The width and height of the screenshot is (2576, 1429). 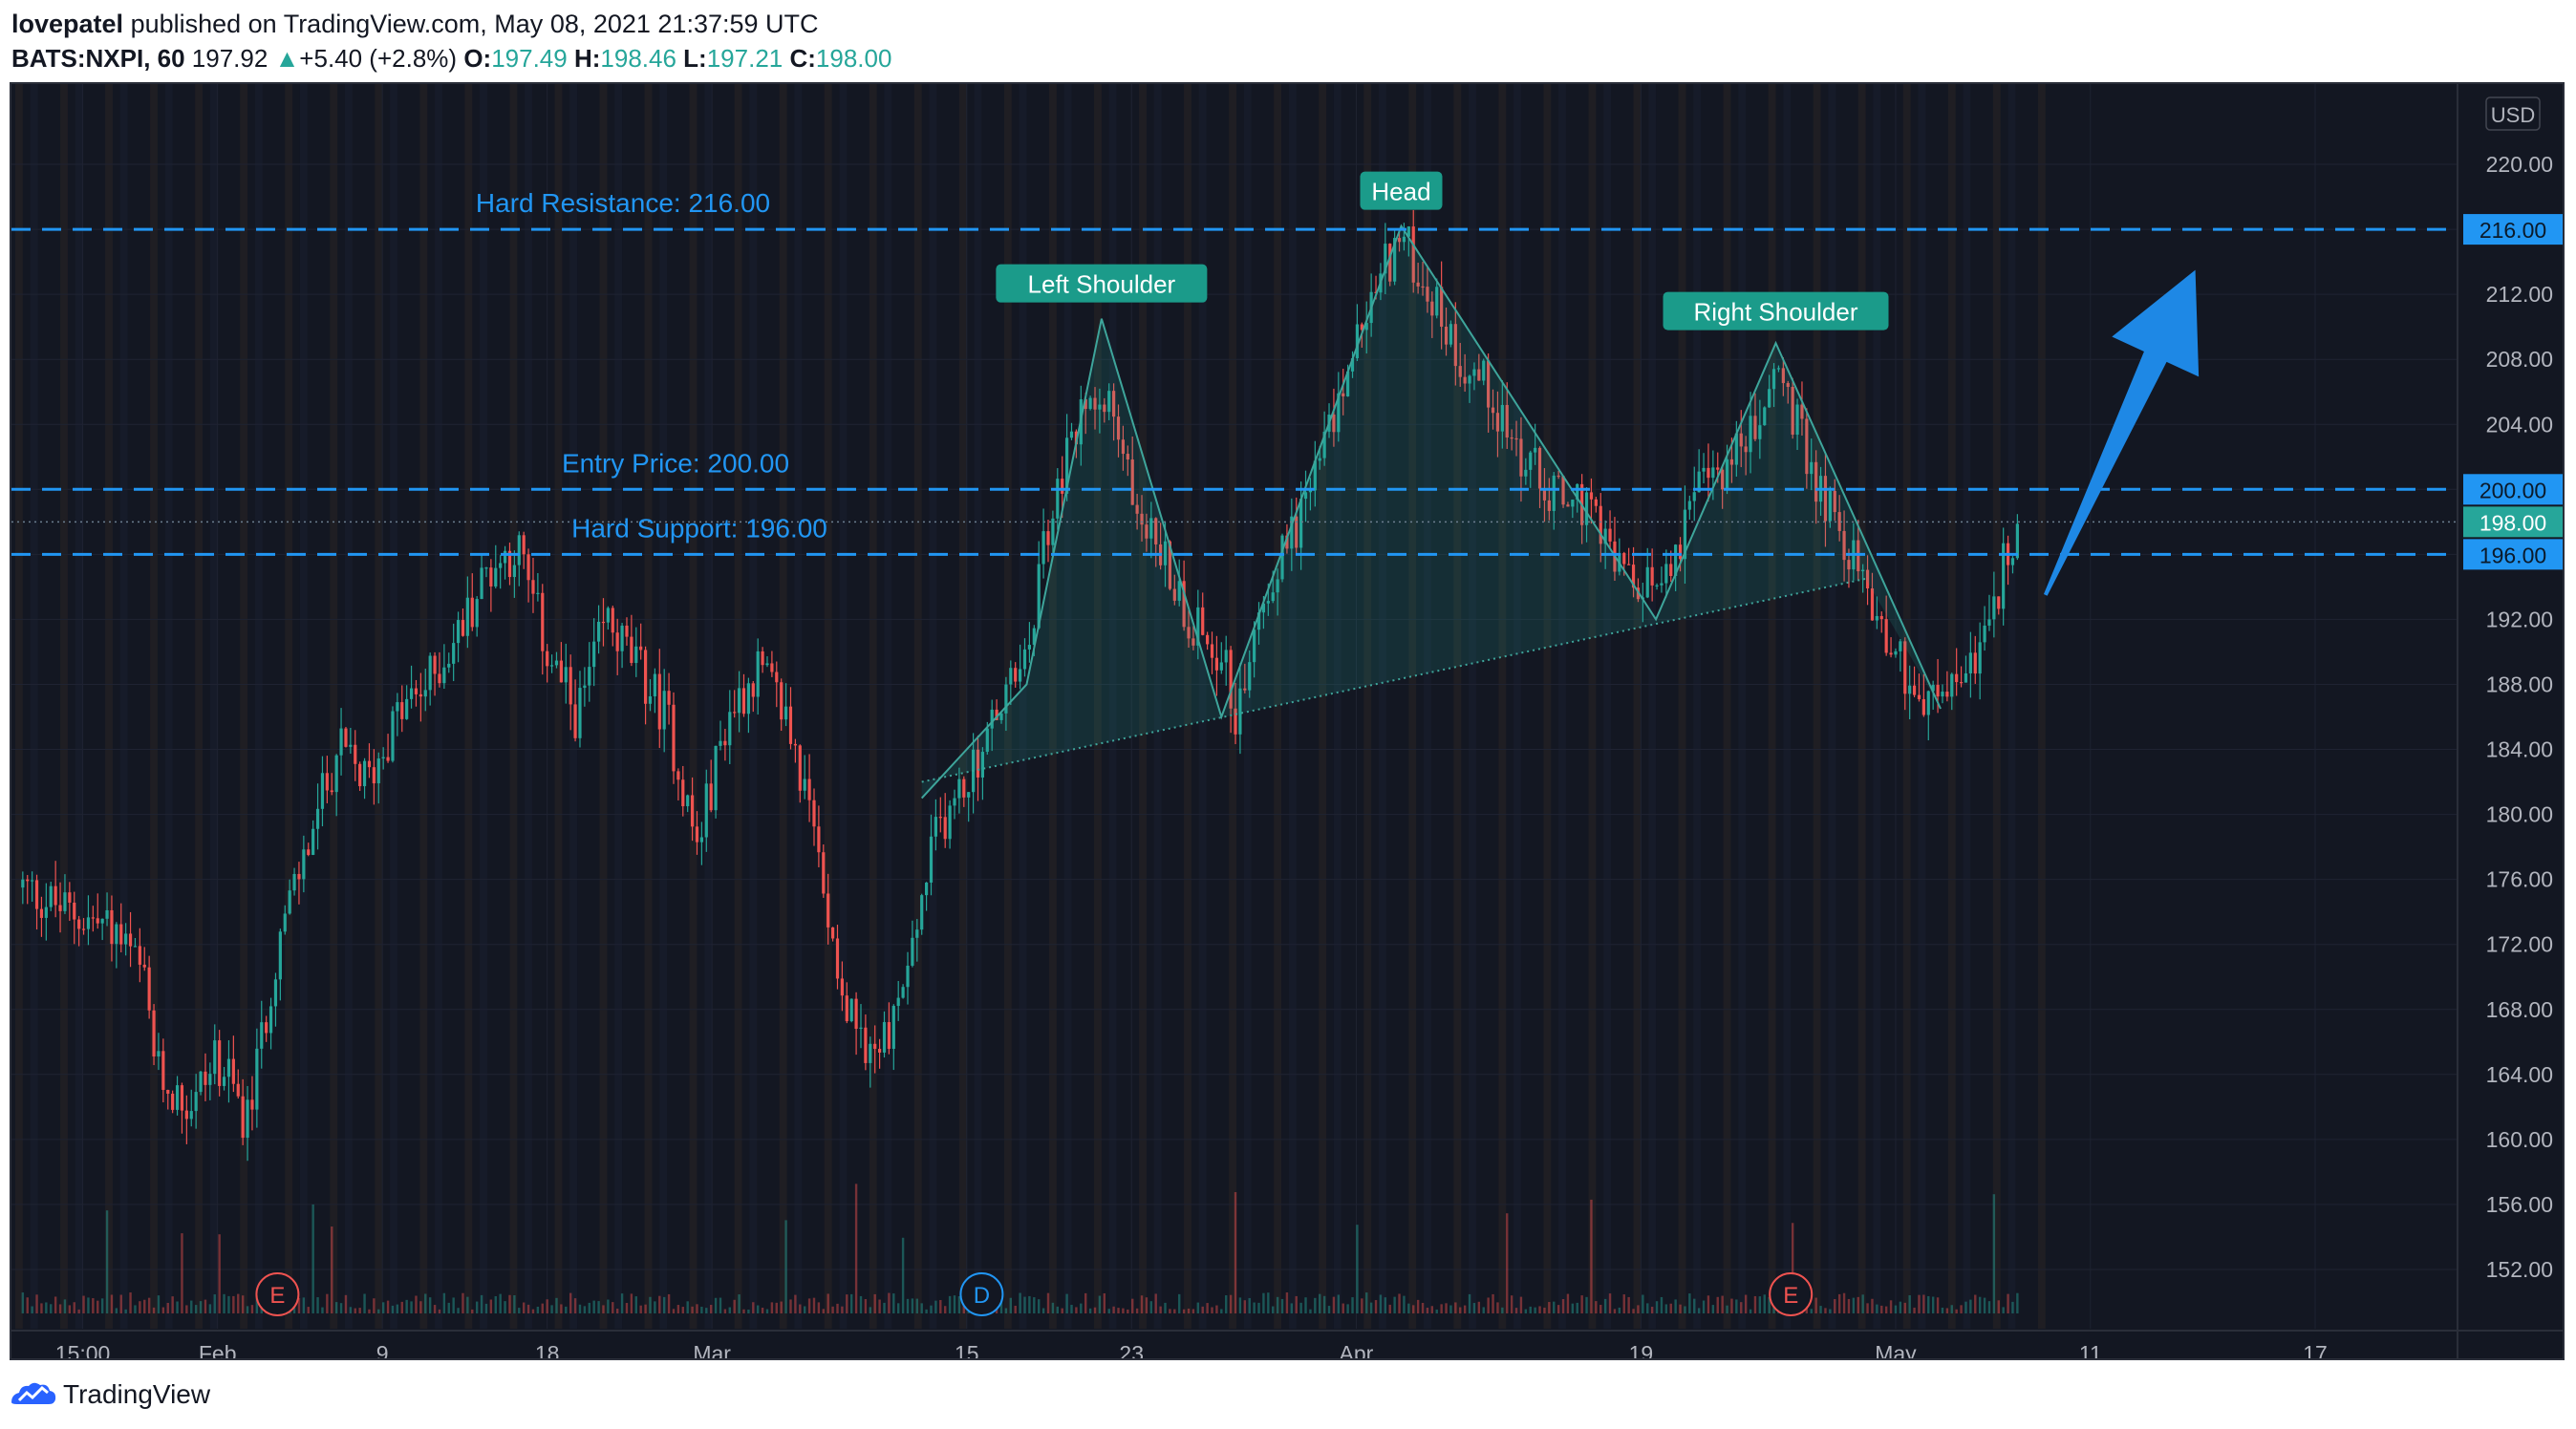 What do you see at coordinates (98, 58) in the screenshot?
I see `symbol-label: BATS:NXPI, 60` at bounding box center [98, 58].